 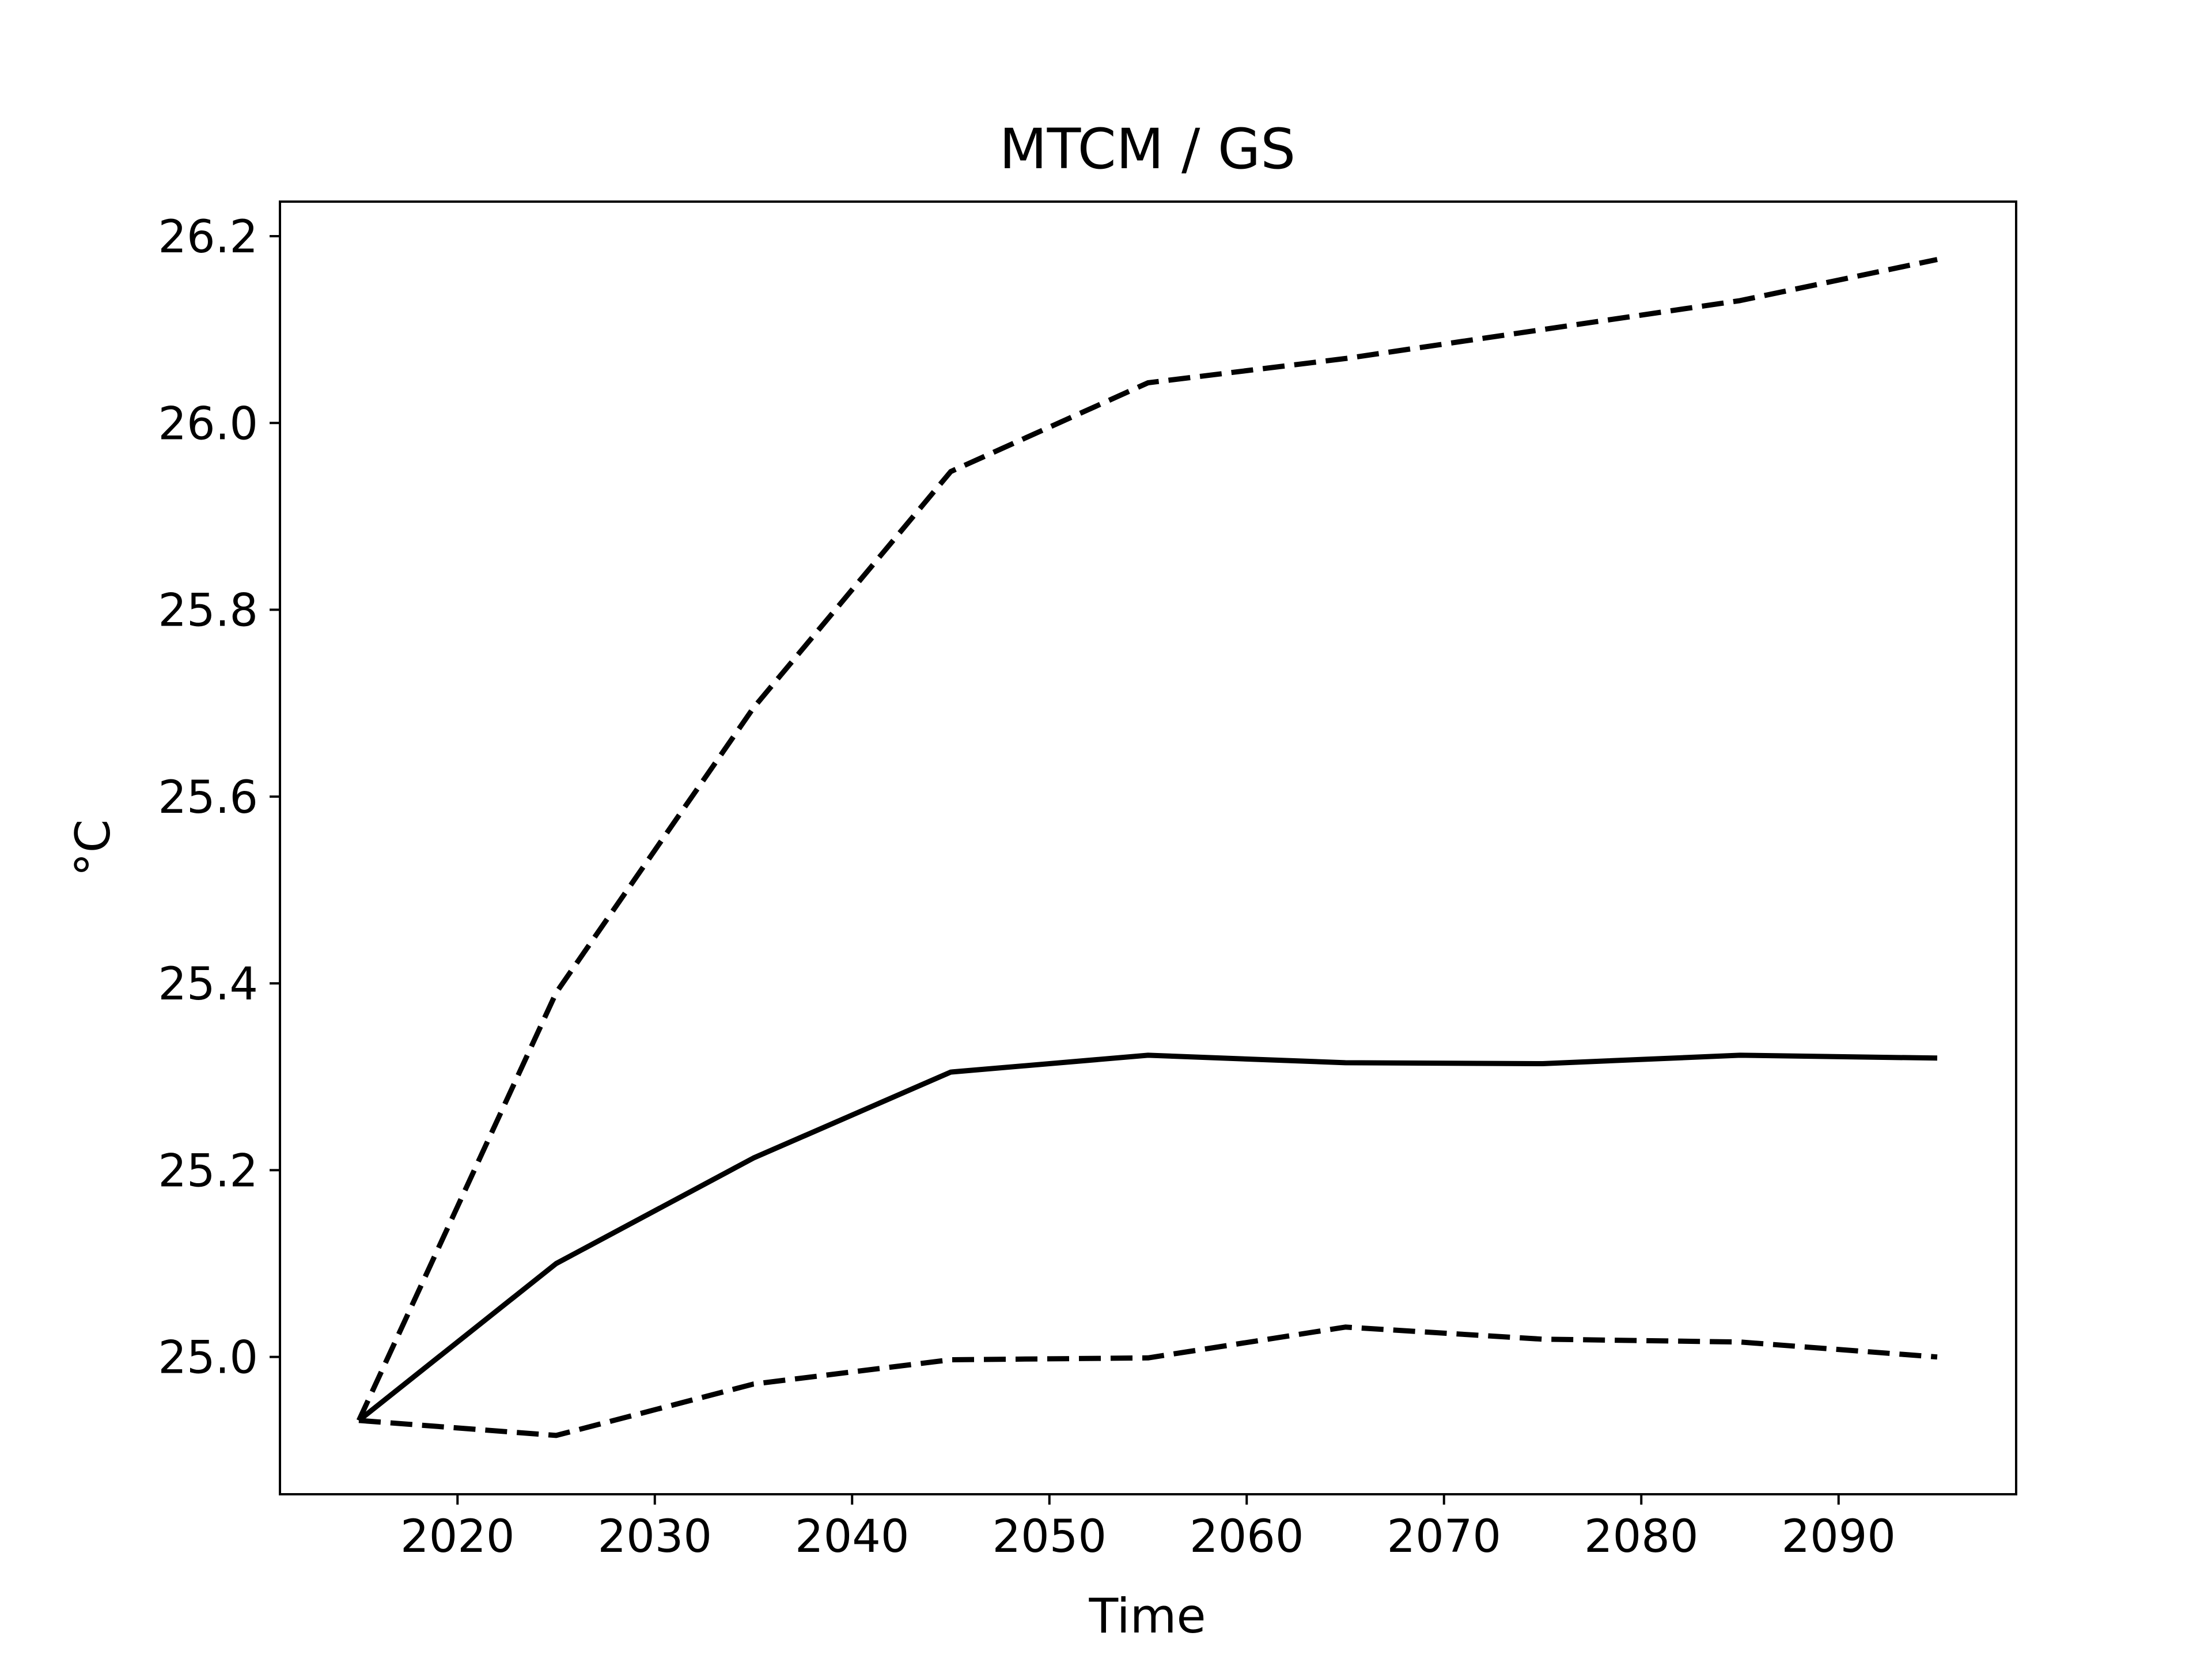 What do you see at coordinates (1247, 1537) in the screenshot?
I see `x-tick-label: 2060` at bounding box center [1247, 1537].